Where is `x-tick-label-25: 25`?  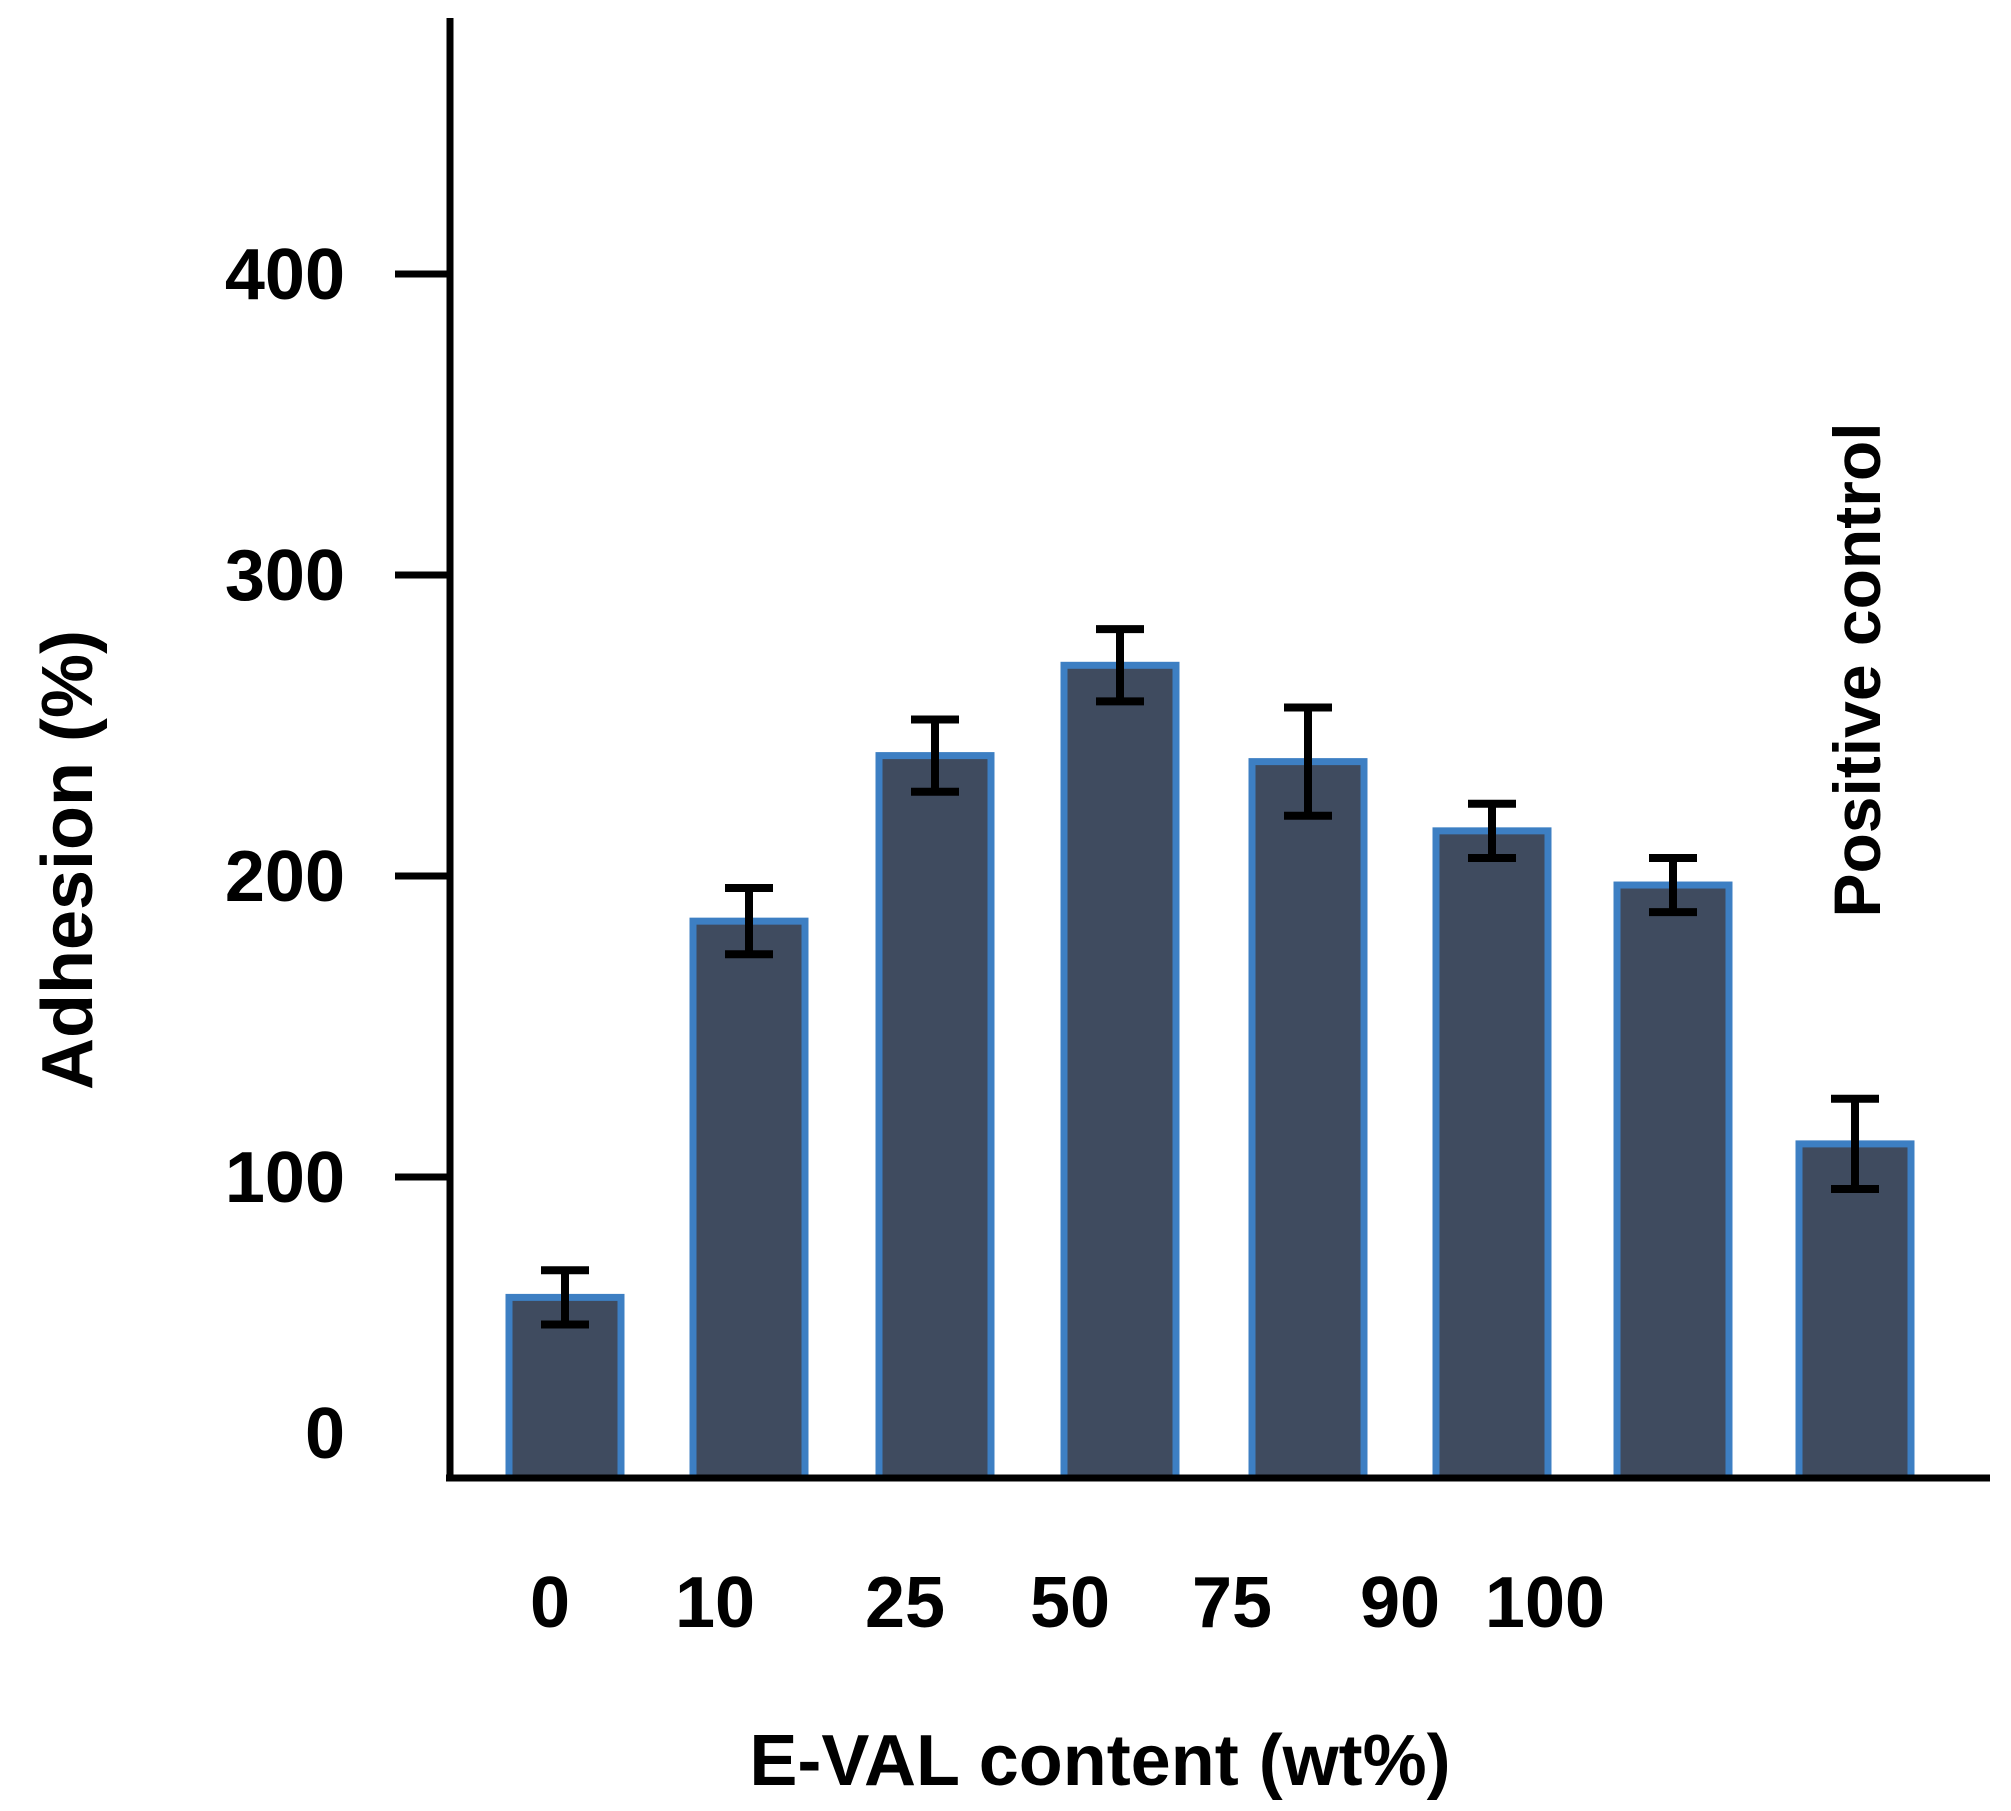 x-tick-label-25: 25 is located at coordinates (905, 1603).